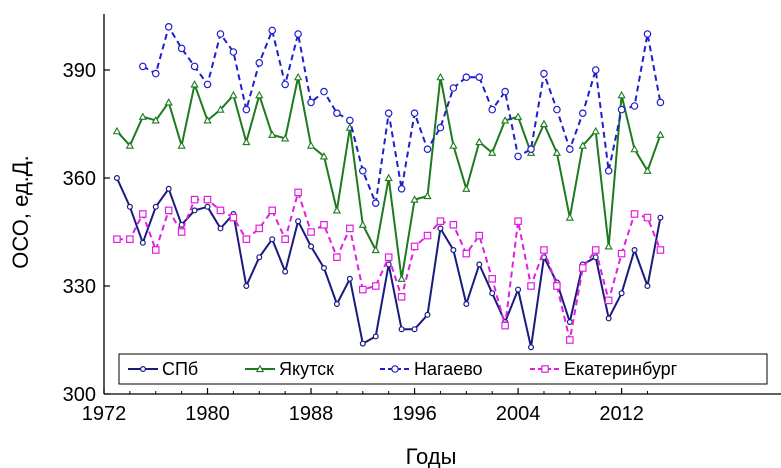  Describe the element at coordinates (20, 212) in the screenshot. I see `y-axis-title: ОСО, ед.Д.` at that location.